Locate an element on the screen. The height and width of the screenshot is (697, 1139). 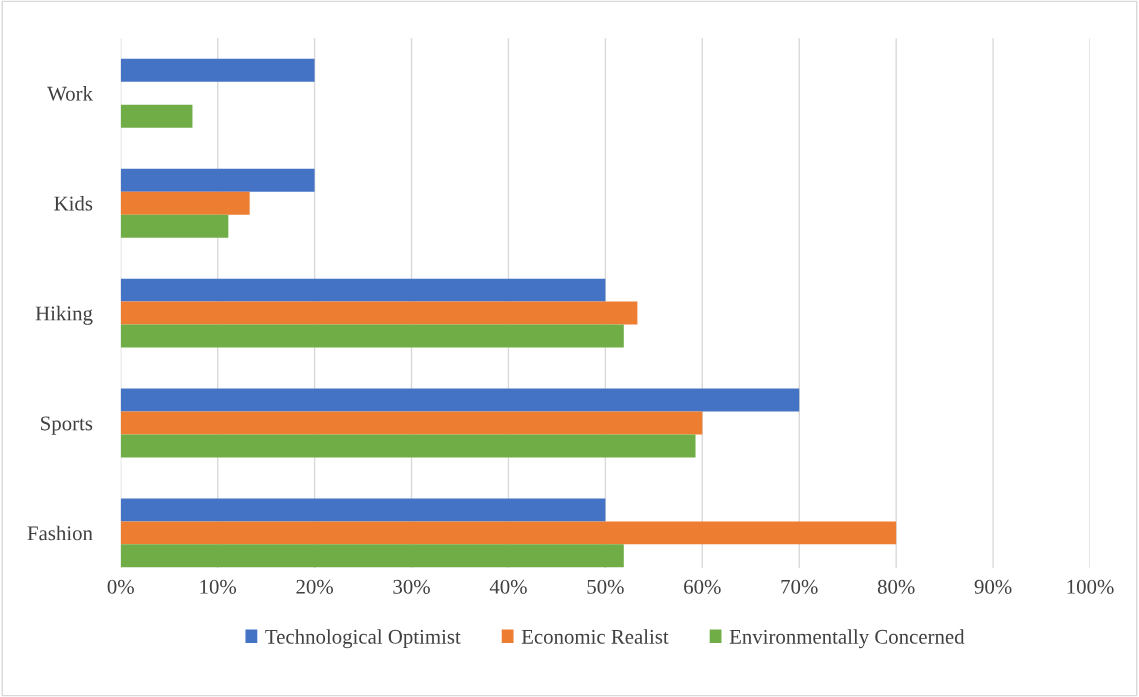
x-tick-label: 0% is located at coordinates (120, 586).